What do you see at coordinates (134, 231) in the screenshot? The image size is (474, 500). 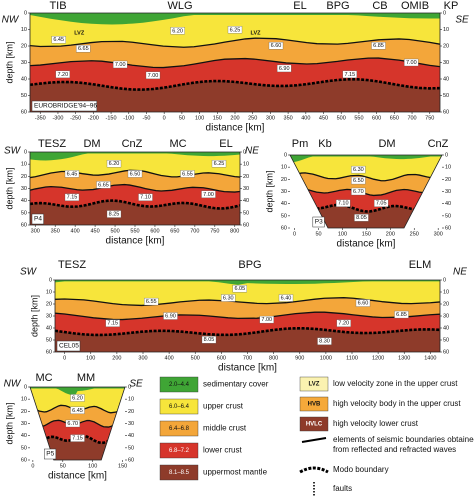 I see `x-tick-label: 550` at bounding box center [134, 231].